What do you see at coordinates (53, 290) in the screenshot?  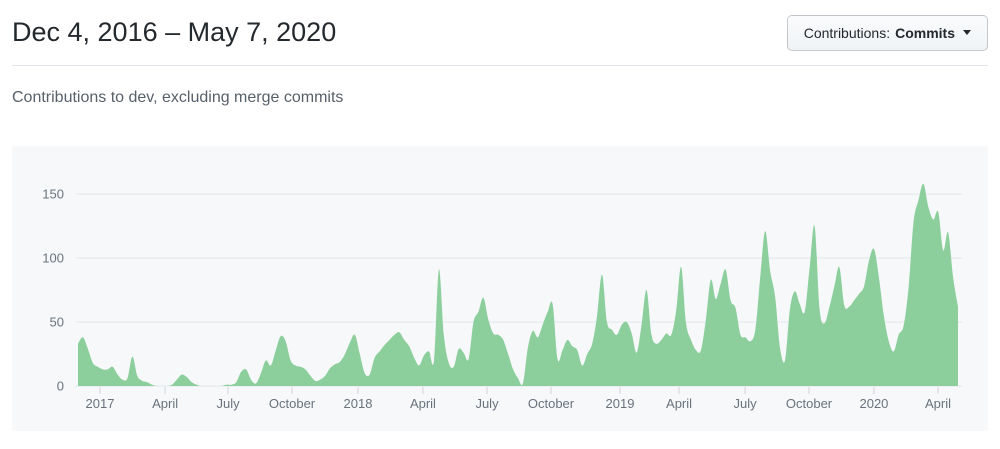 I see `y-axis-labels: 0 50 100 150` at bounding box center [53, 290].